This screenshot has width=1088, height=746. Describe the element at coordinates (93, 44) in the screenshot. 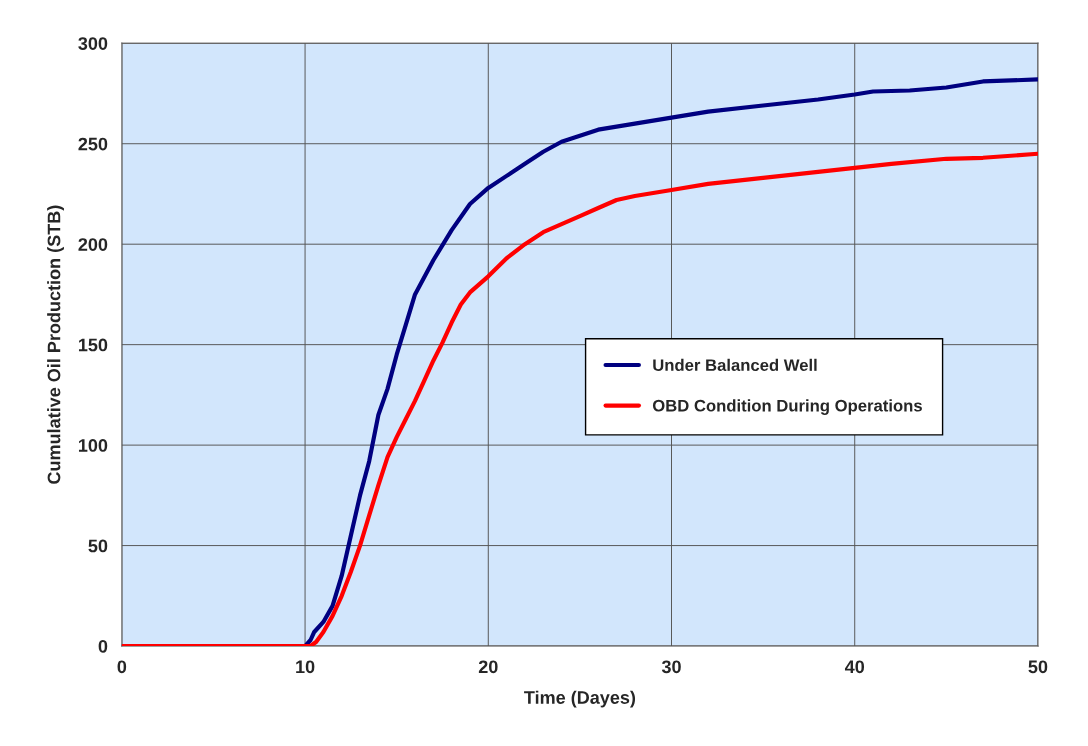

I see `y-tick-label: 300` at that location.